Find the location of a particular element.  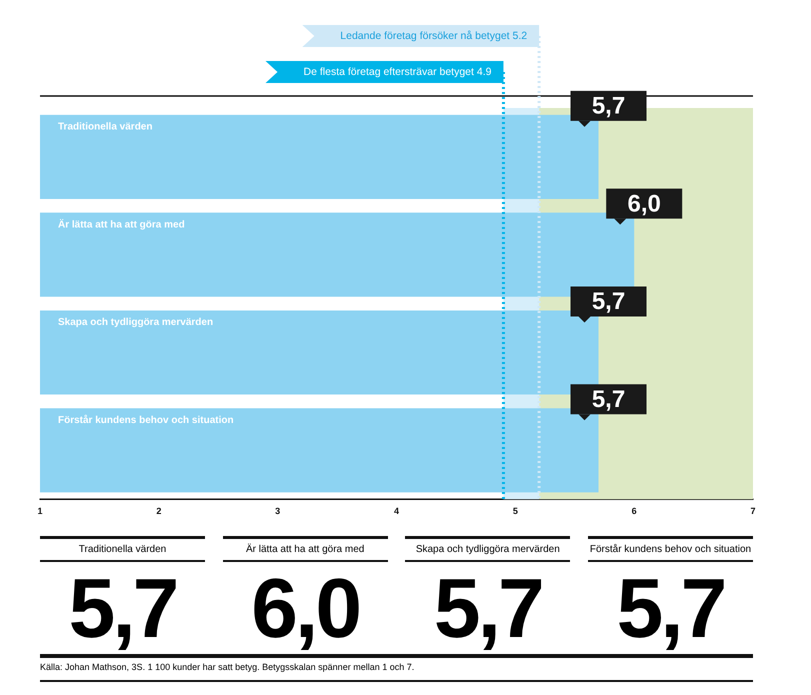

category-label: Traditionella värden is located at coordinates (122, 549).